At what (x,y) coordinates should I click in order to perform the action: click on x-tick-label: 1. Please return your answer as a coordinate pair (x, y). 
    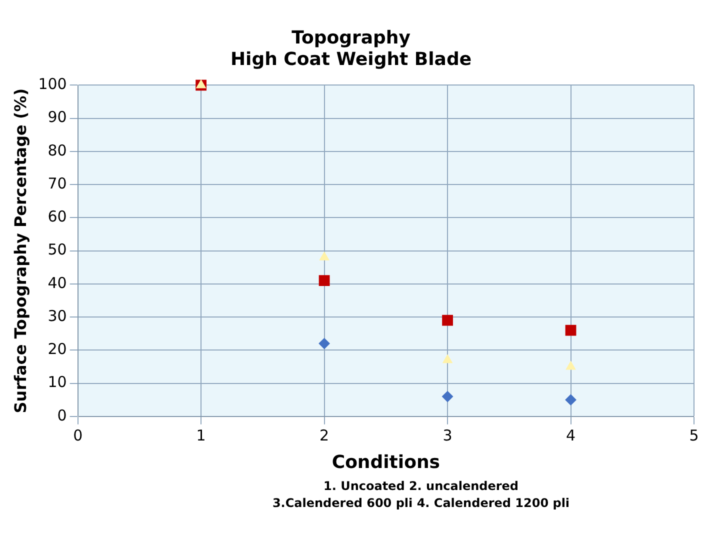
    Looking at the image, I should click on (201, 435).